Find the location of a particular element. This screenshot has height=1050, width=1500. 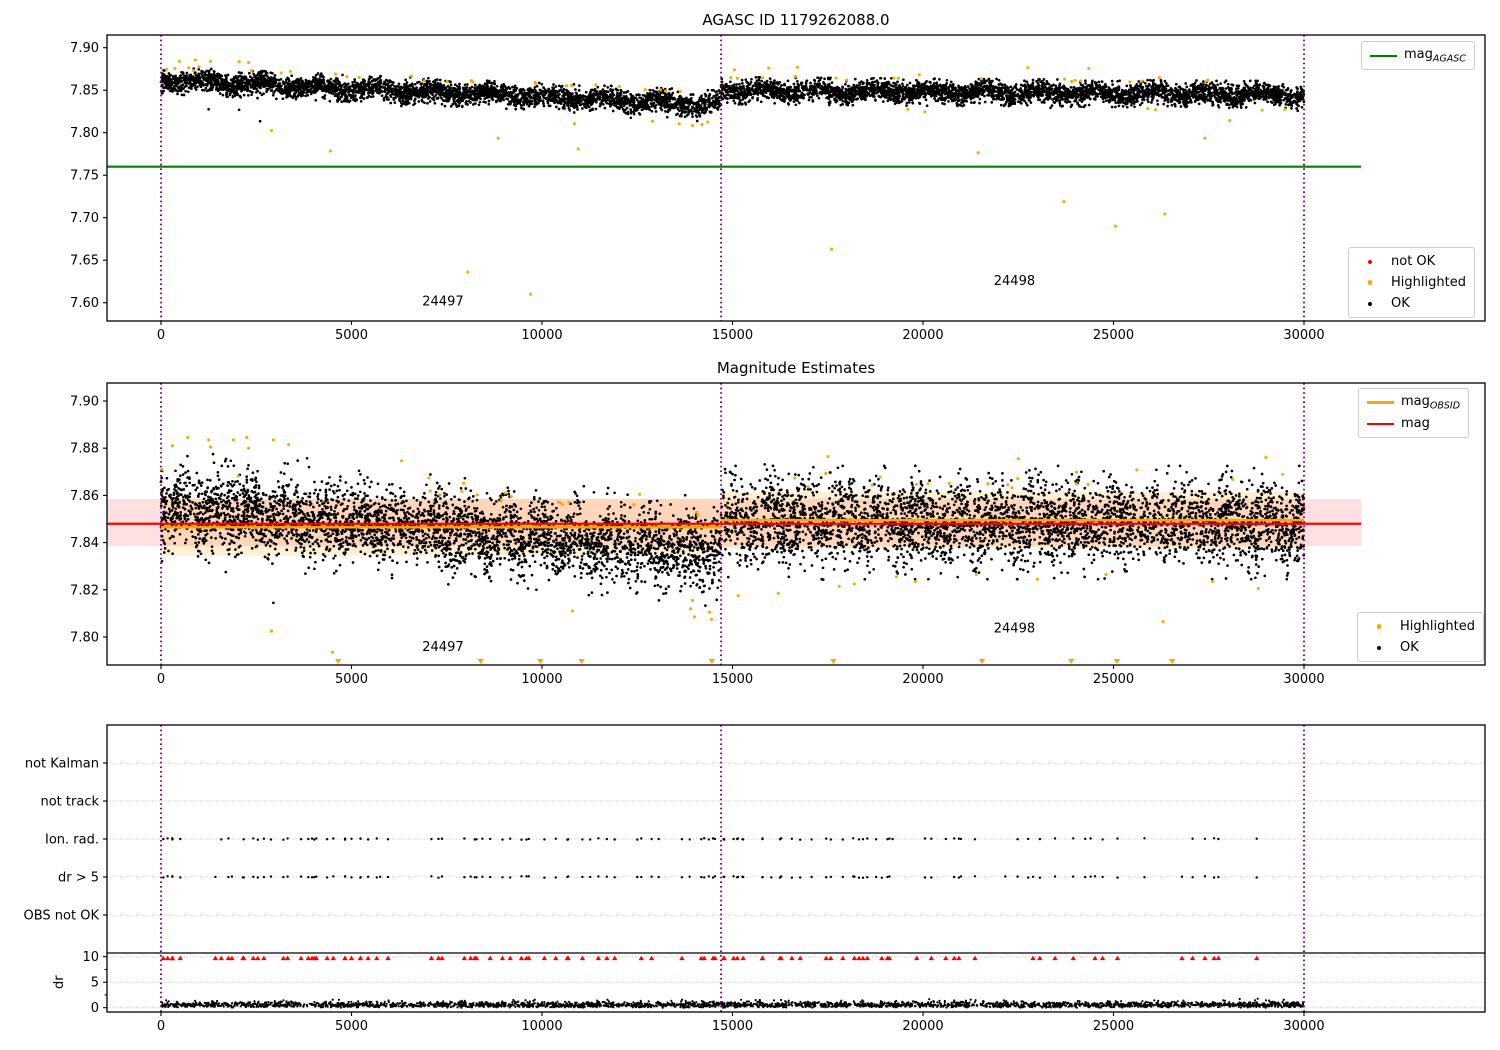

plot-title-magnitude-estimates: Magnitude Estimates is located at coordinates (796, 368).